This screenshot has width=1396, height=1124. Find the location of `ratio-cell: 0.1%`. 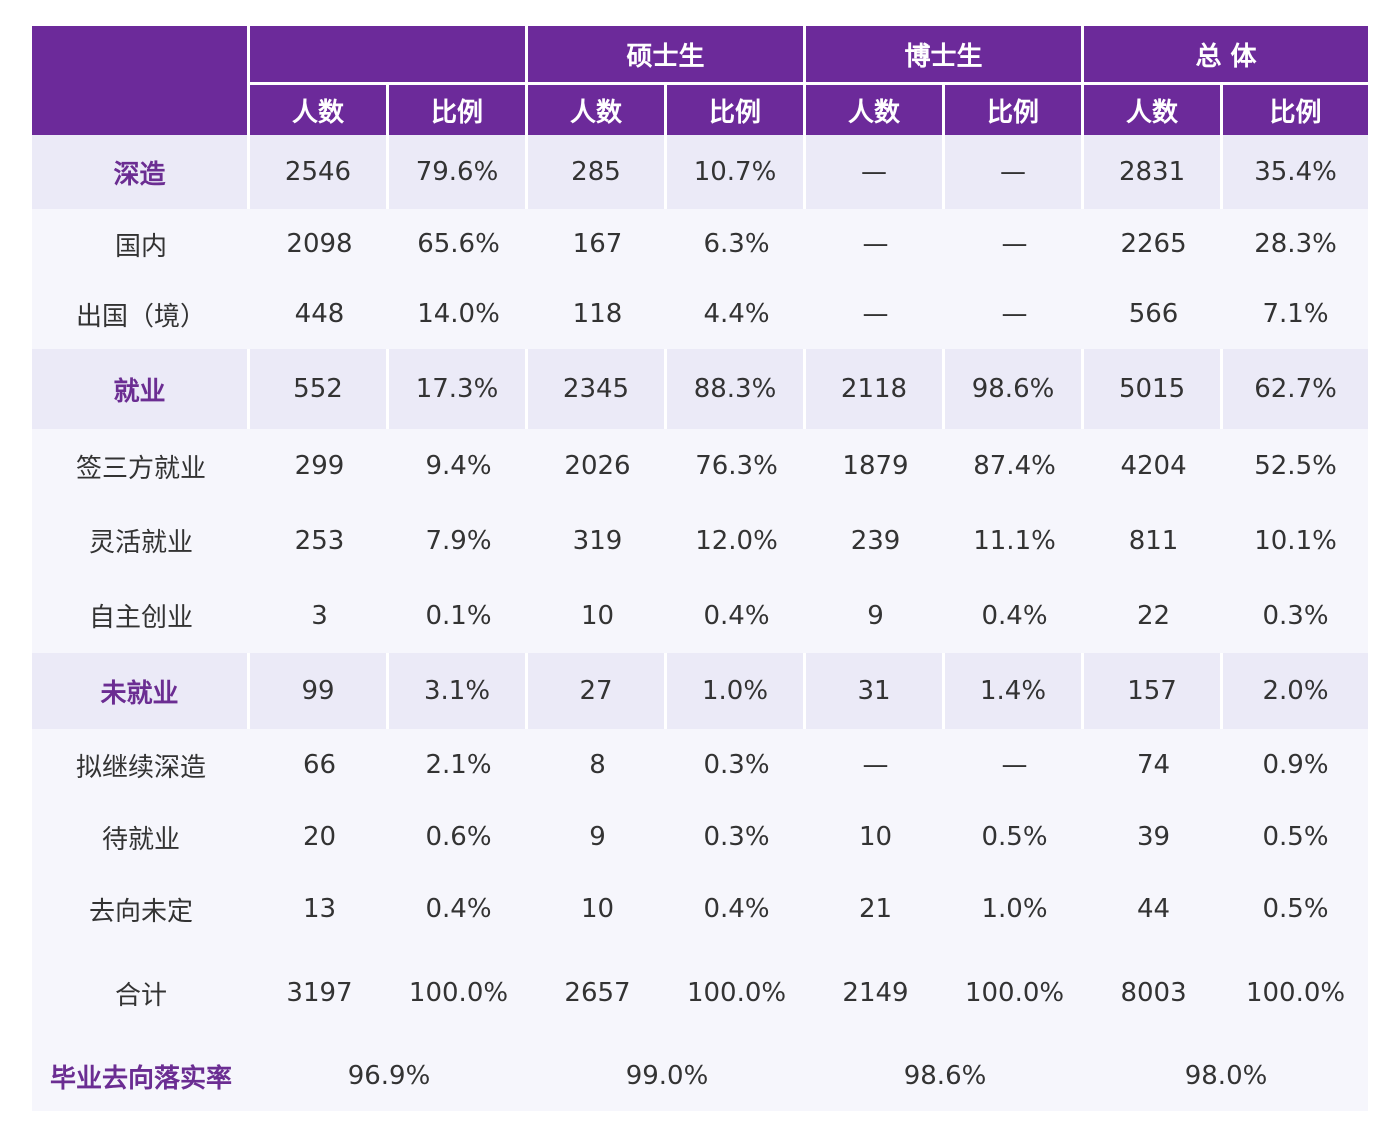

ratio-cell: 0.1% is located at coordinates (458, 615).